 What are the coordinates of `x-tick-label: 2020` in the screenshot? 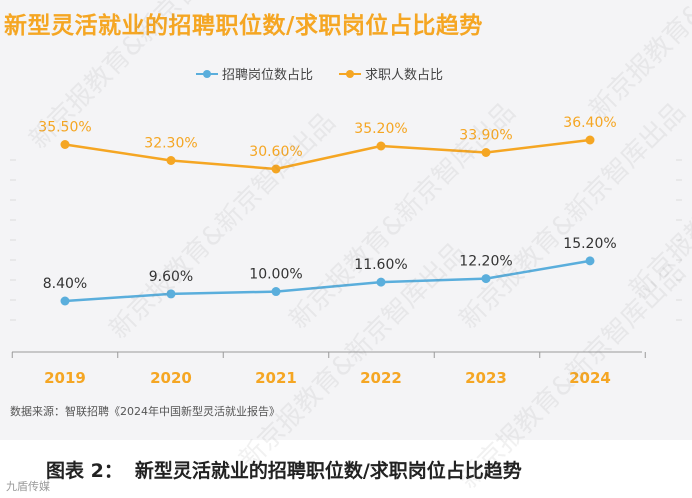 It's located at (171, 378).